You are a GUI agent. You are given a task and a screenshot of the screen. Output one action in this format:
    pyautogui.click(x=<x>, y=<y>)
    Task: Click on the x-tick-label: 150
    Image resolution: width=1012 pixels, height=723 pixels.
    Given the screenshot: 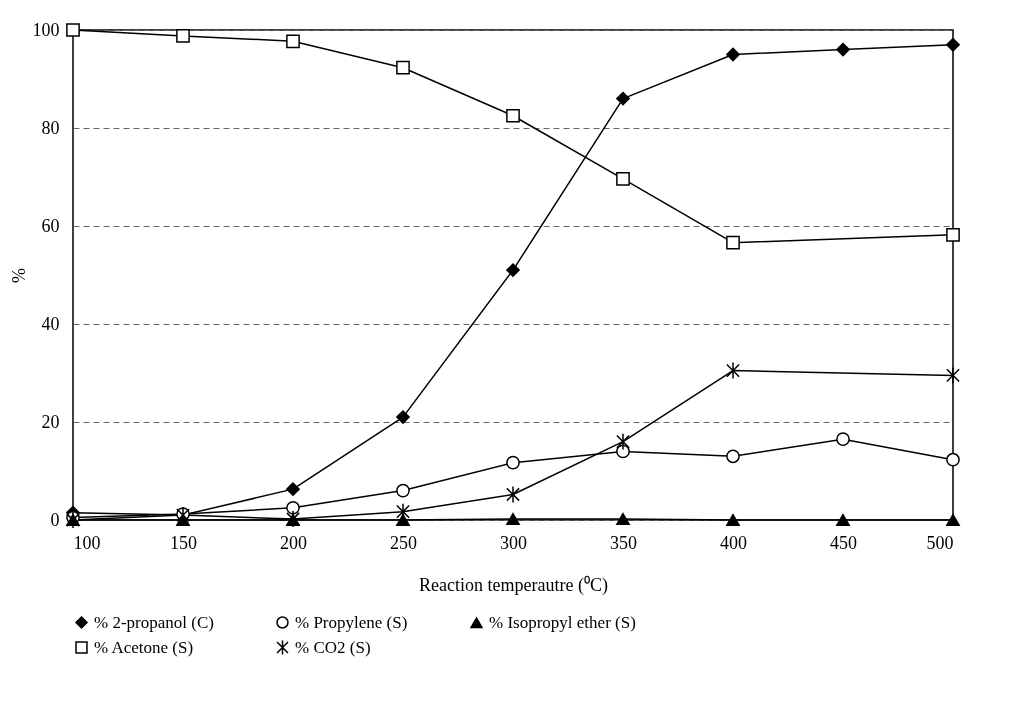 What is the action you would take?
    pyautogui.click(x=183, y=542)
    